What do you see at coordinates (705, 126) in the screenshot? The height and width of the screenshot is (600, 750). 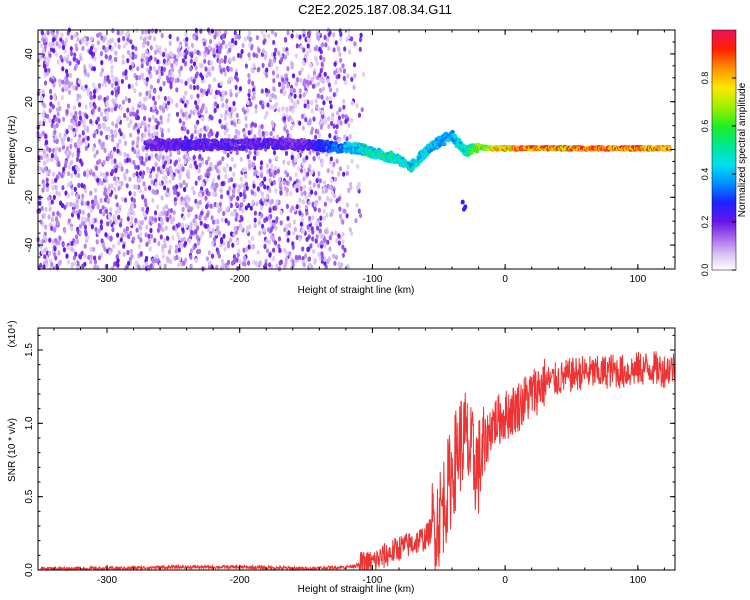 I see `colorbar-tick-label: 0.6` at bounding box center [705, 126].